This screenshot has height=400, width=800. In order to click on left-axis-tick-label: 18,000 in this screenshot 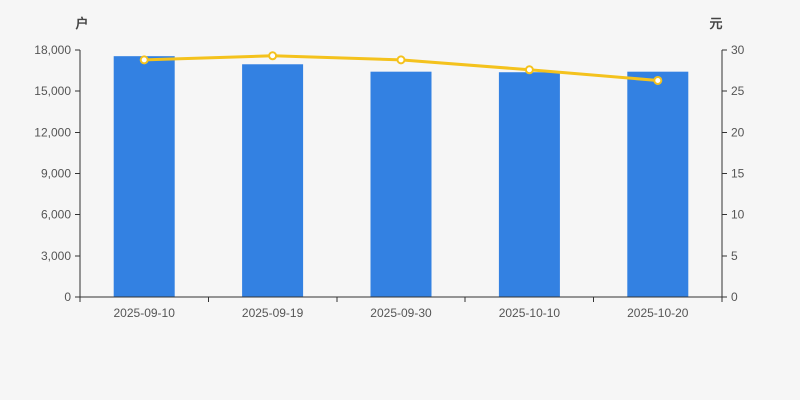, I will do `click(52, 50)`.